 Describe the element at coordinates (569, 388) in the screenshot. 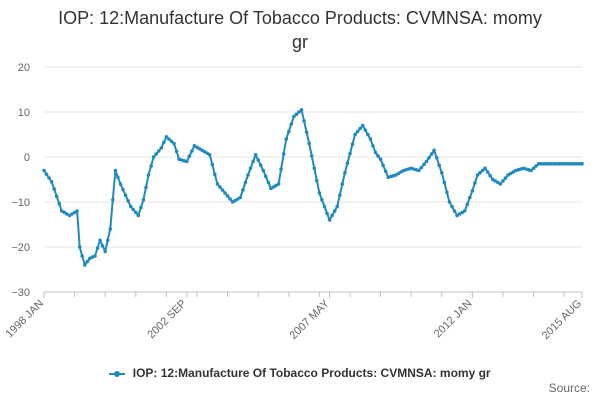

I see `source-label: Source:` at that location.